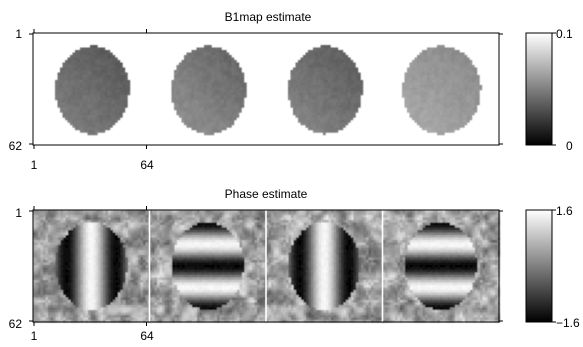 Image resolution: width=583 pixels, height=347 pixels. Describe the element at coordinates (147, 165) in the screenshot. I see `b1map-xtick-64: 64` at that location.